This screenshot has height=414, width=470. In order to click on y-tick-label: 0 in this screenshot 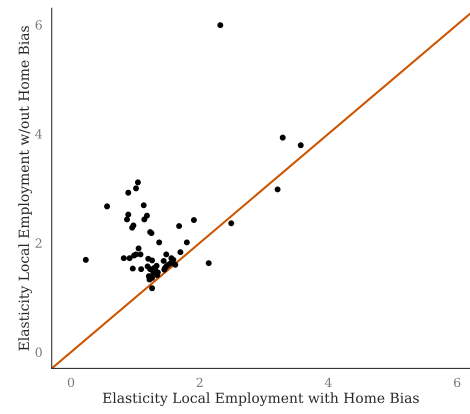, I will do `click(39, 353)`.